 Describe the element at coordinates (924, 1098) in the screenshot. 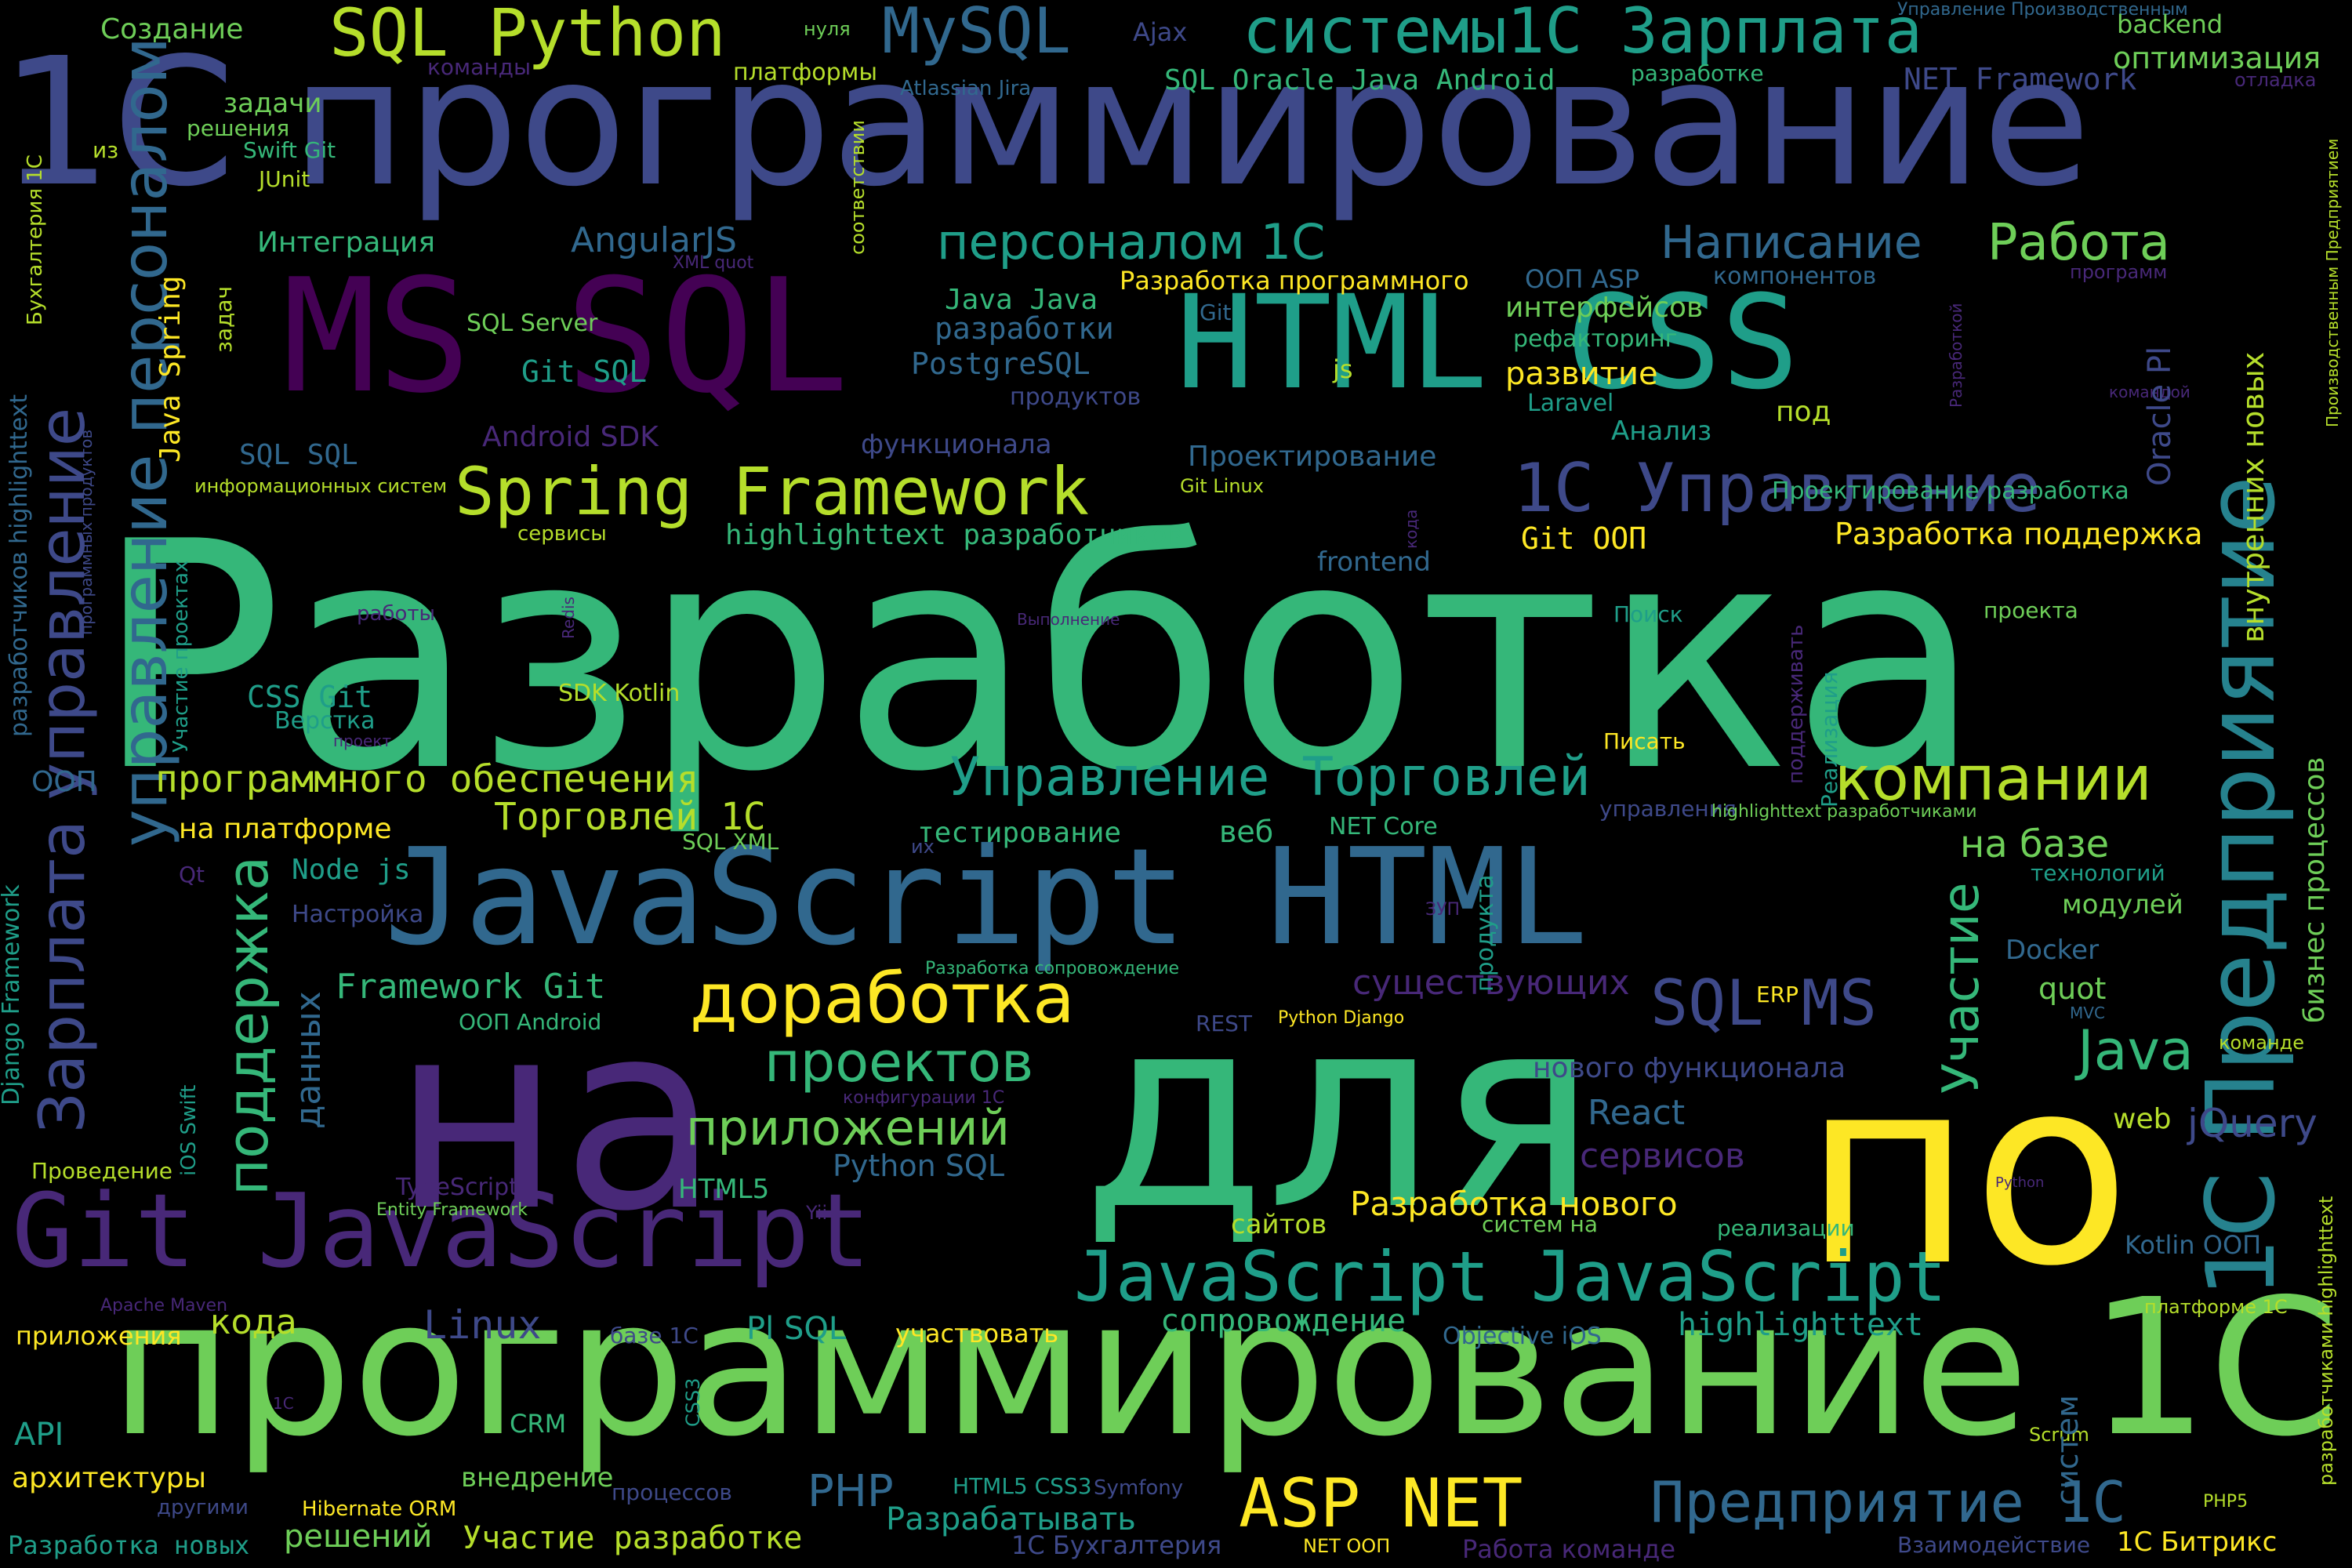

I see `word-konfiguratsii-1c: конфигурации 1С` at that location.